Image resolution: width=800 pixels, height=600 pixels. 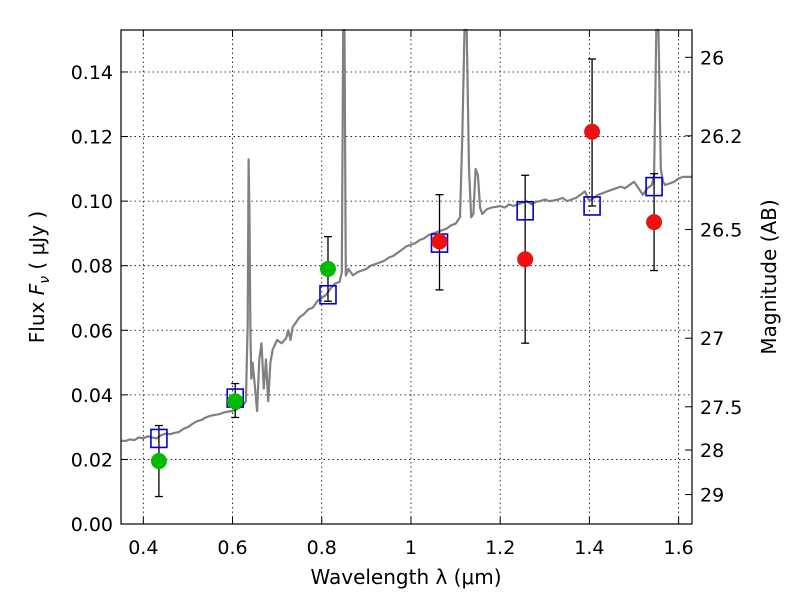 What do you see at coordinates (589, 548) in the screenshot?
I see `x-tick-label: 1.4` at bounding box center [589, 548].